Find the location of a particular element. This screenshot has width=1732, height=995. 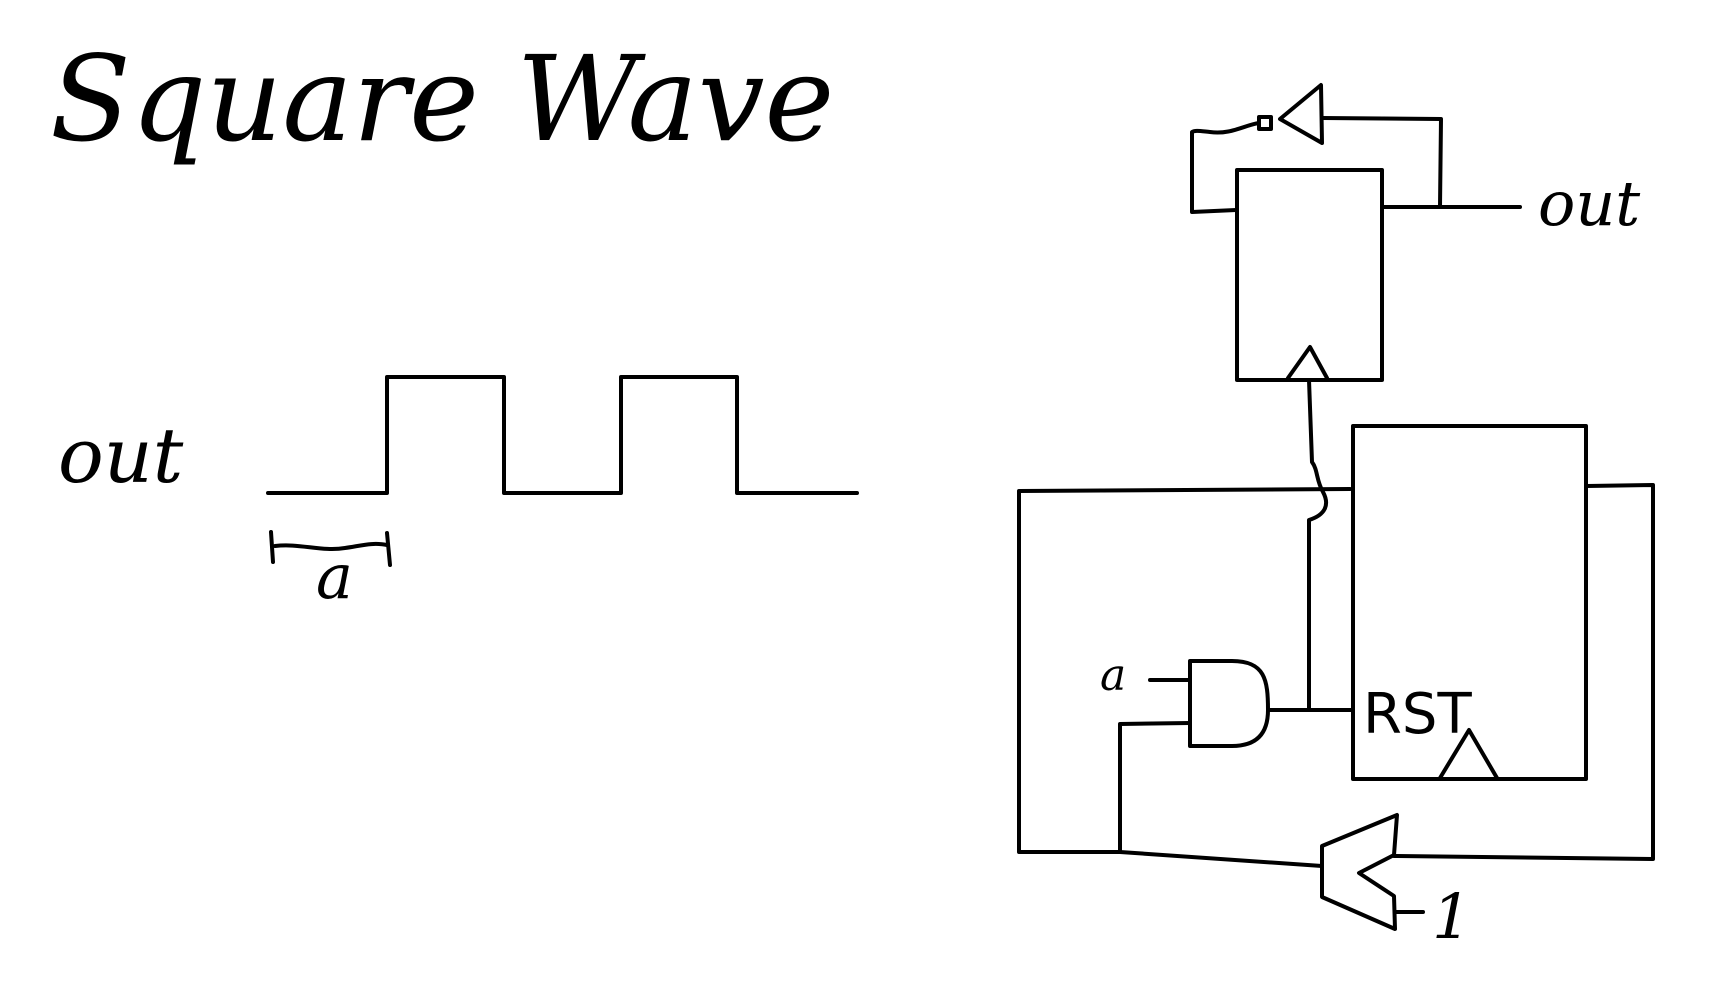

and-gate is located at coordinates (1229, 703).